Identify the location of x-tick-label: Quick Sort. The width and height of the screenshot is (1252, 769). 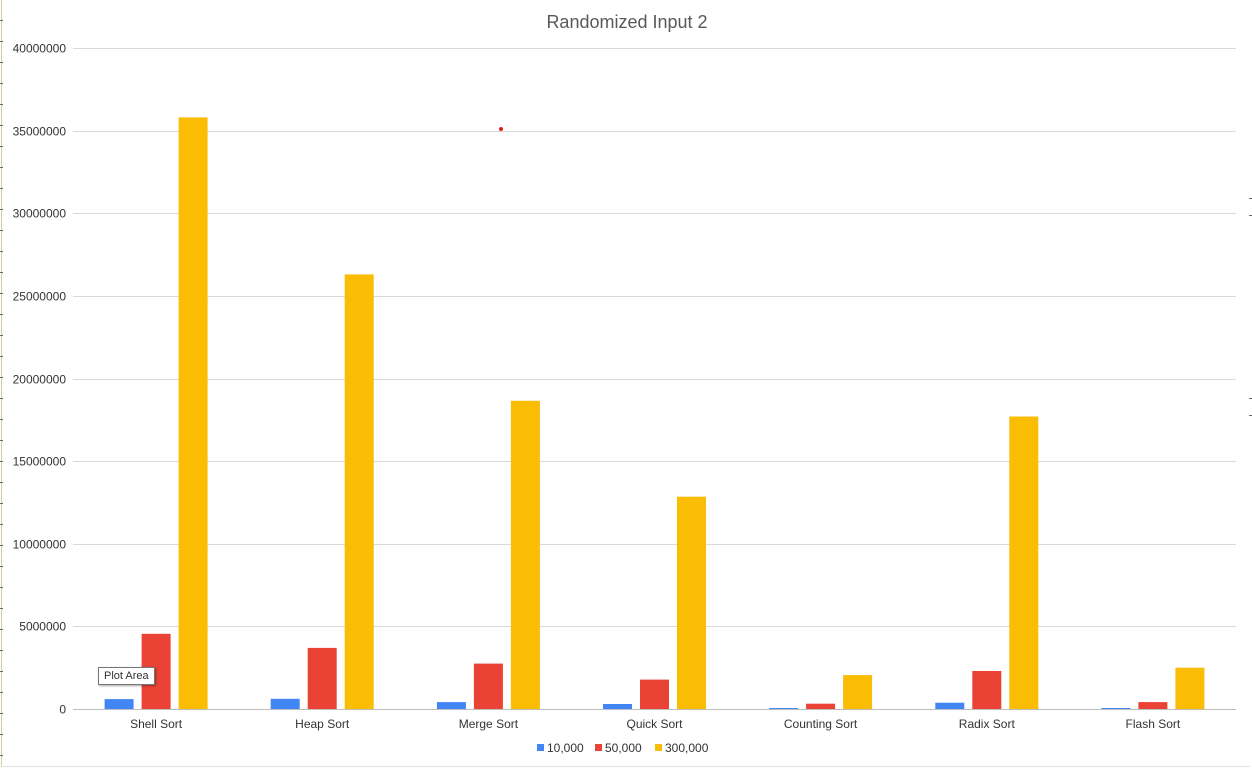
(654, 724).